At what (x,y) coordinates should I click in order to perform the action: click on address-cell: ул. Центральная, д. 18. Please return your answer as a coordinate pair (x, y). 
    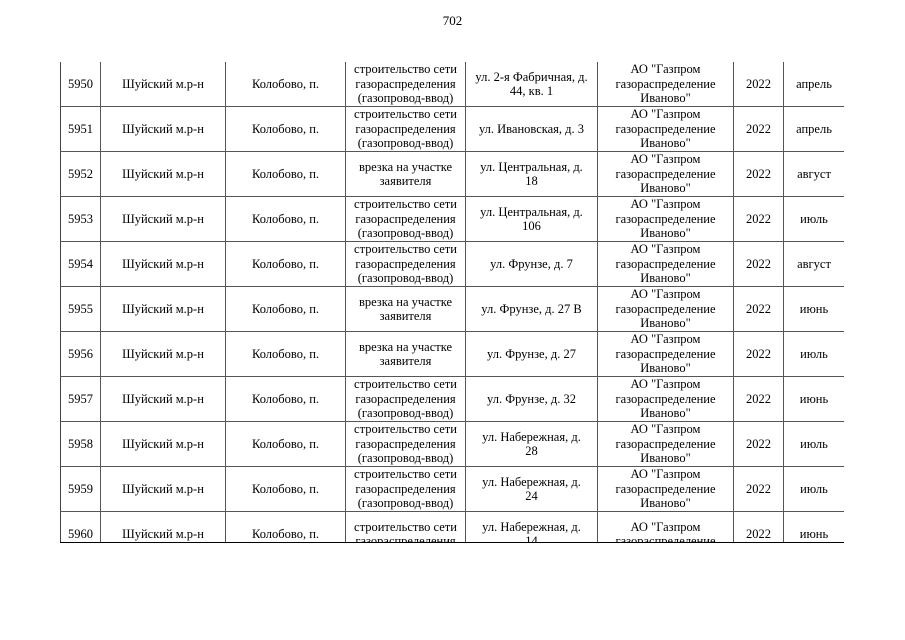
    Looking at the image, I should click on (531, 174).